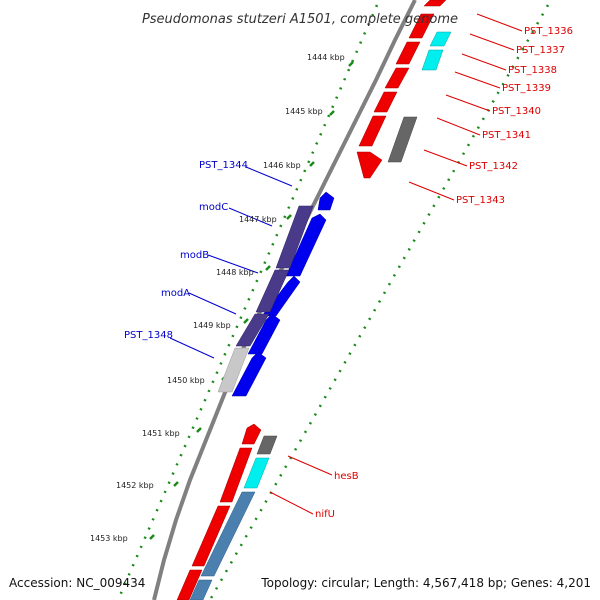 The image size is (600, 600). What do you see at coordinates (233, 370) in the screenshot?
I see `block-light-gray` at bounding box center [233, 370].